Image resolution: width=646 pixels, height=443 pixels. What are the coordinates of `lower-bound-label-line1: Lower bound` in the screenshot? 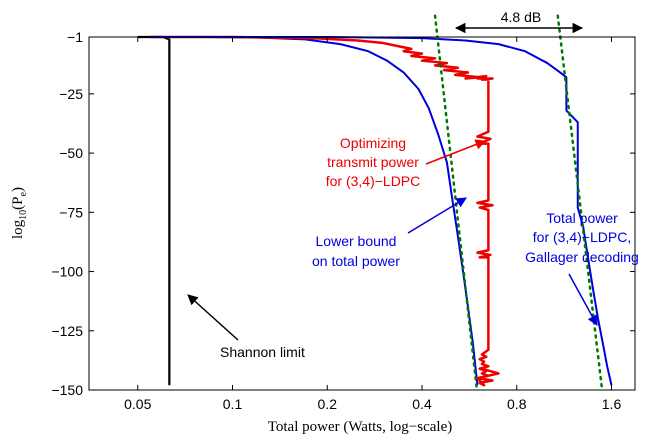 It's located at (356, 241).